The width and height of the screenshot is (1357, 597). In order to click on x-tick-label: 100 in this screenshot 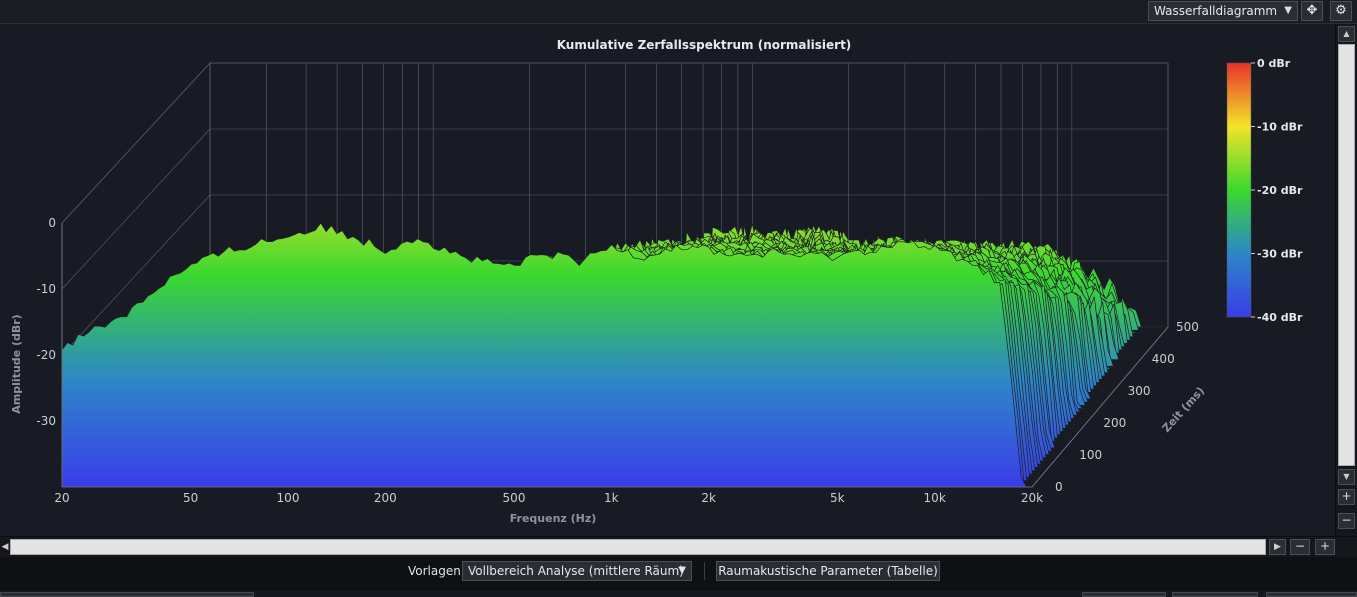, I will do `click(288, 498)`.